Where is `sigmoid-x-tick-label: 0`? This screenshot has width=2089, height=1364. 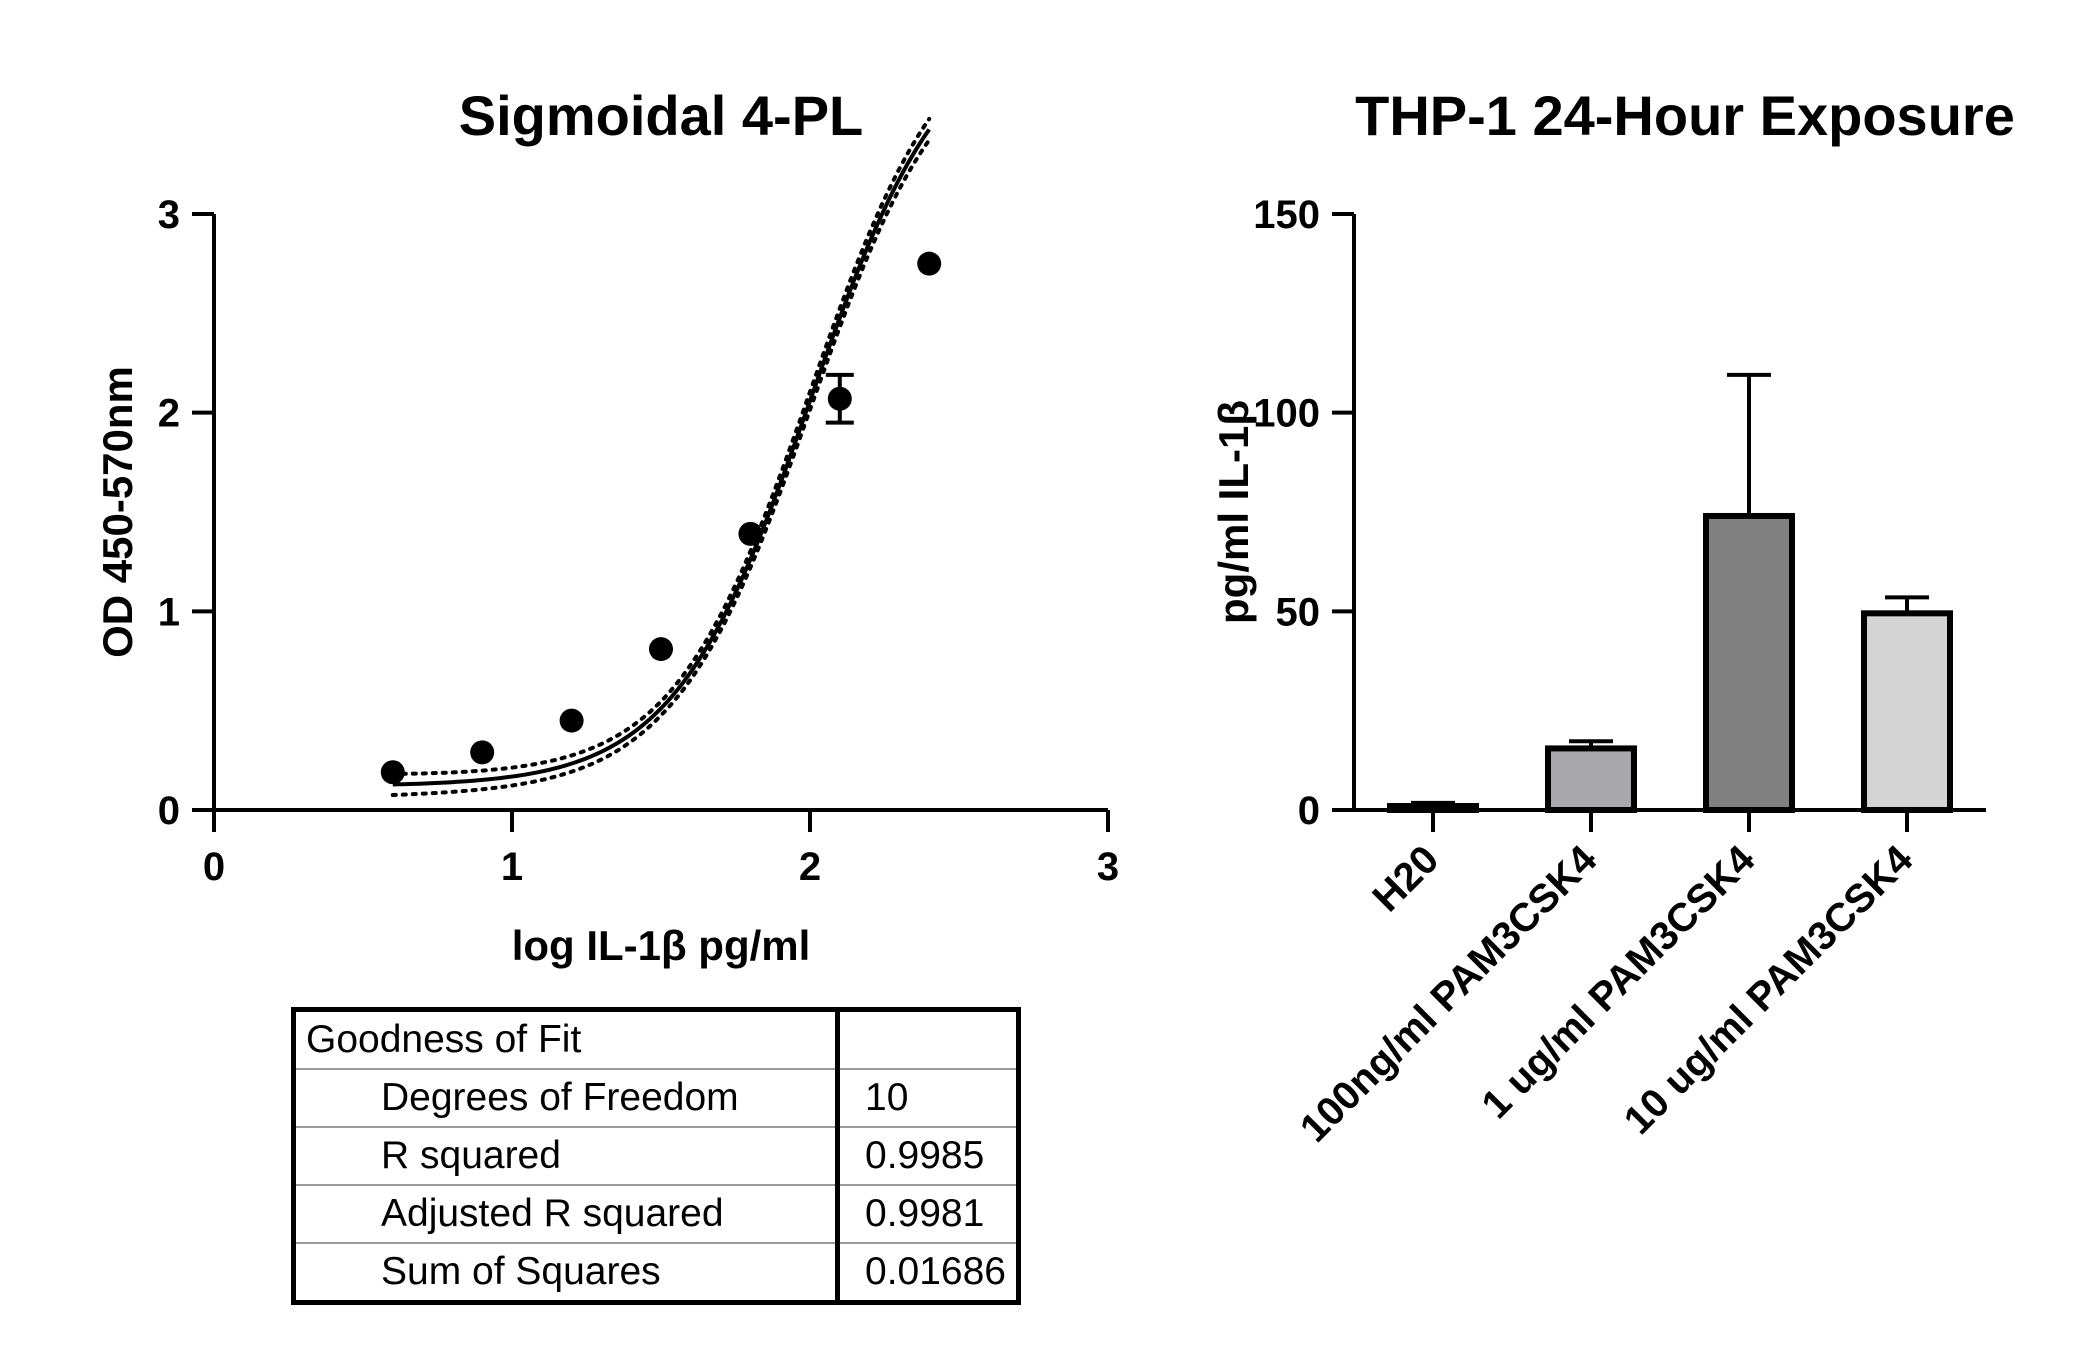
sigmoid-x-tick-label: 0 is located at coordinates (214, 867).